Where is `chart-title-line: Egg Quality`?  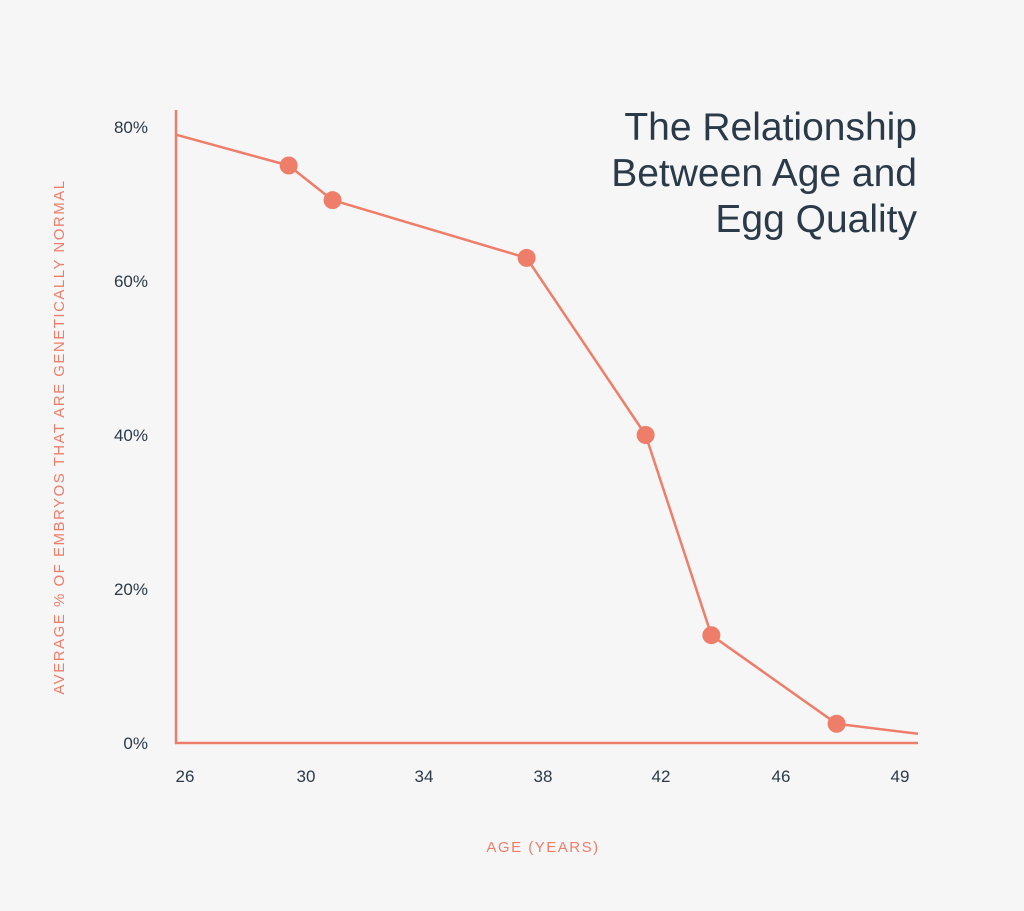
chart-title-line: Egg Quality is located at coordinates (816, 219).